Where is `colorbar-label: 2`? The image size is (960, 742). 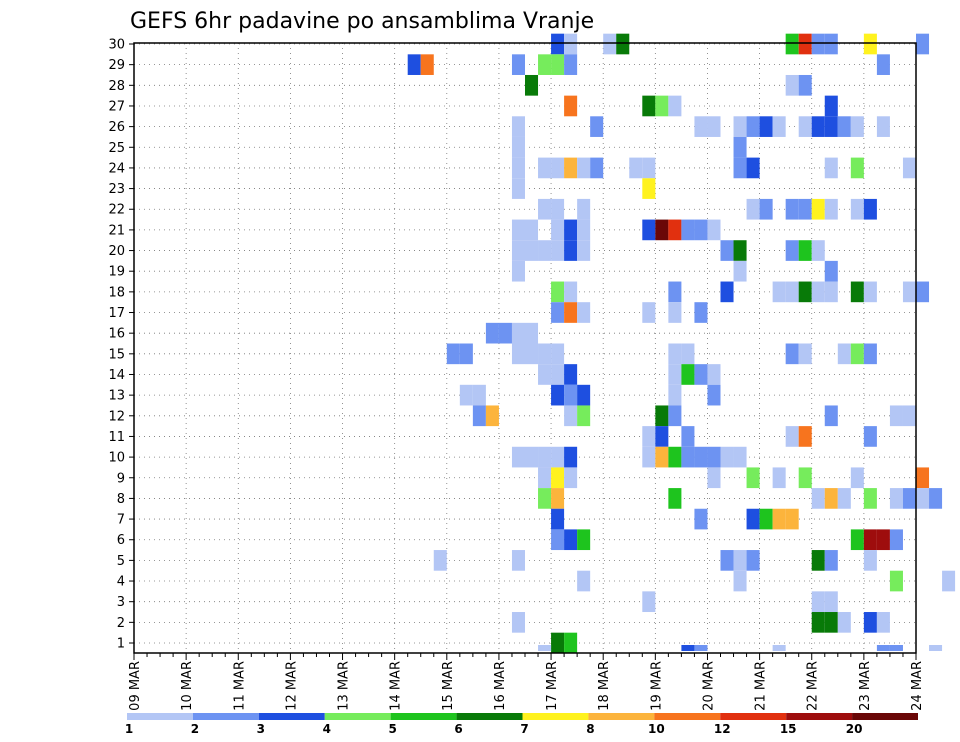
colorbar-label: 2 is located at coordinates (195, 729).